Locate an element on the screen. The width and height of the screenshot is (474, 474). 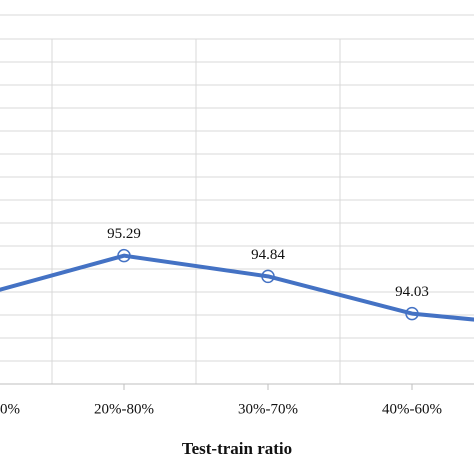
data-label: 94.84 is located at coordinates (268, 255).